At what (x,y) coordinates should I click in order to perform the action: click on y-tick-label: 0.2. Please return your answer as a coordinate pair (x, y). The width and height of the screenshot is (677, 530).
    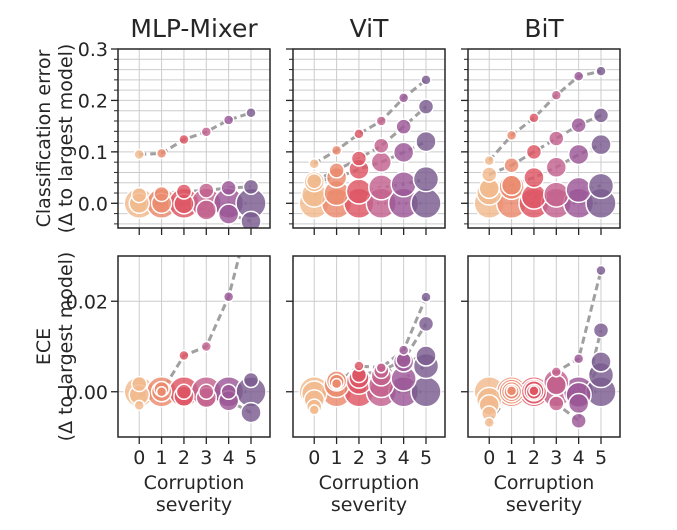
    Looking at the image, I should click on (93, 101).